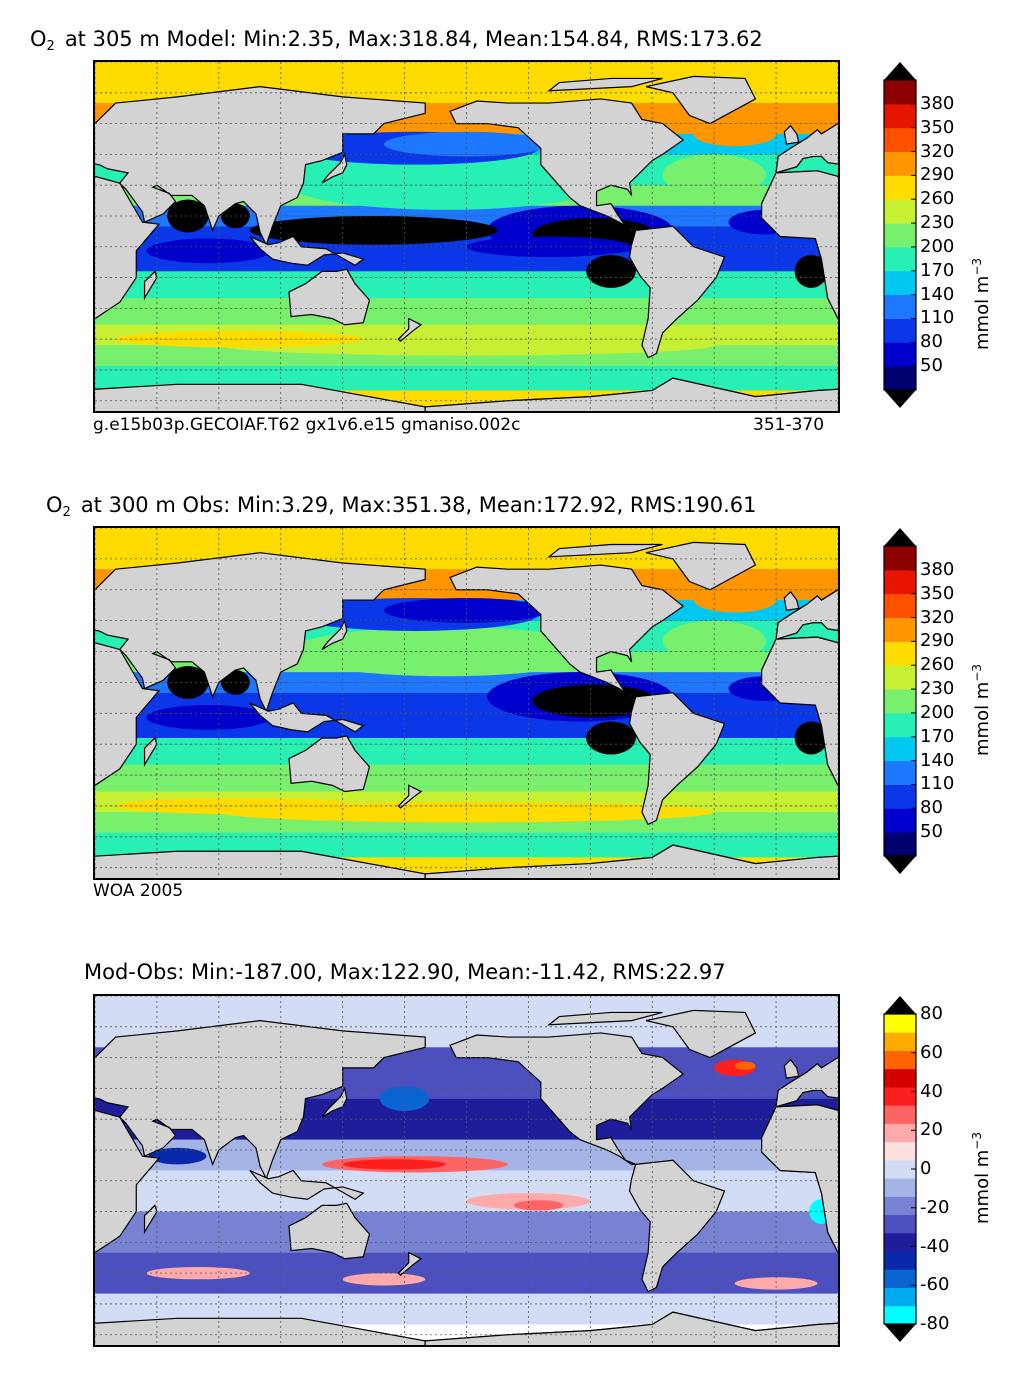 The height and width of the screenshot is (1374, 1021). What do you see at coordinates (935, 1207) in the screenshot?
I see `colorbar-tick-label: -20` at bounding box center [935, 1207].